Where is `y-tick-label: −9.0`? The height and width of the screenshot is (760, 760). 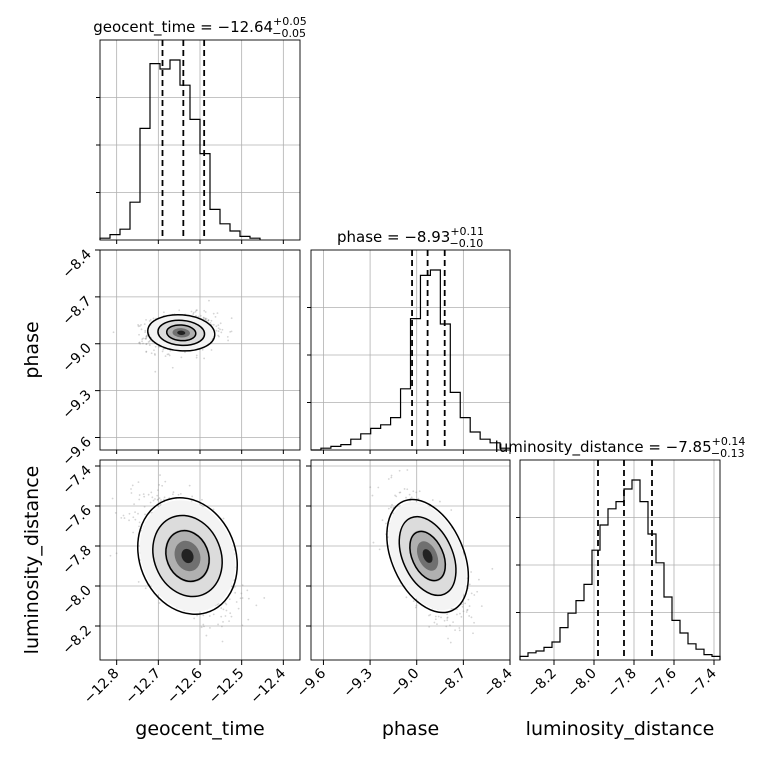 y-tick-label: −9.0 is located at coordinates (76, 357).